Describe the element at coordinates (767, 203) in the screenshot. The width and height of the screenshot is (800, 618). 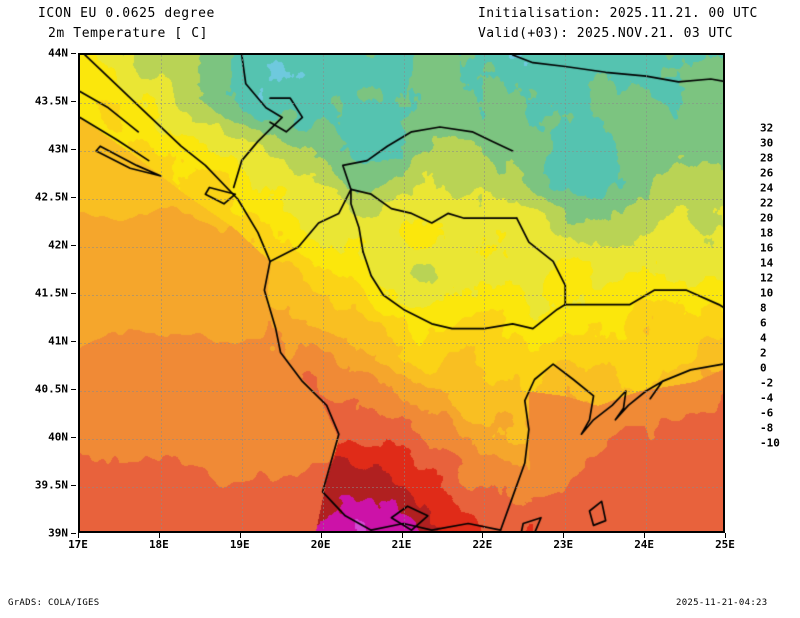
I see `colorbar-tick-label: 22` at that location.